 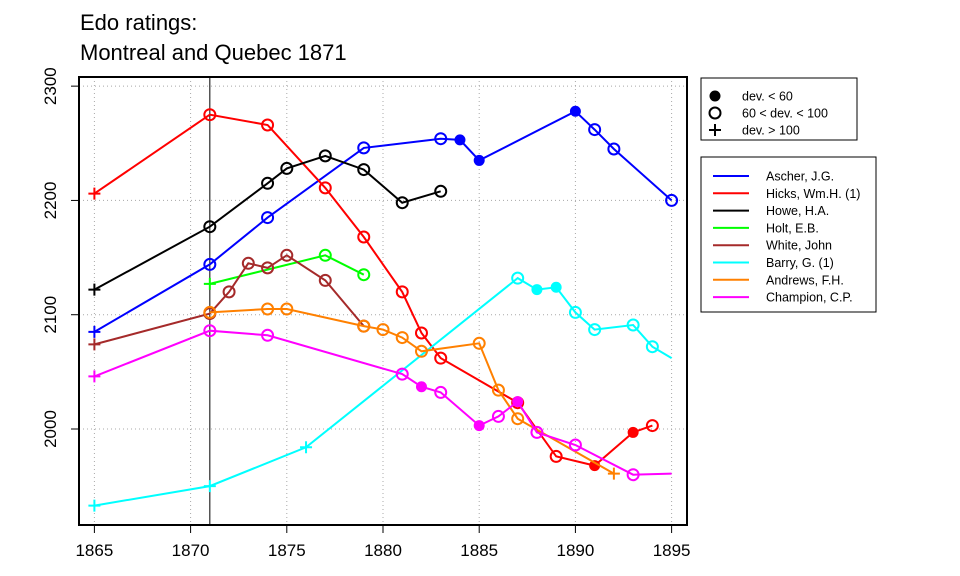 What do you see at coordinates (813, 194) in the screenshot?
I see `series-legend-label: Hicks, Wm.H. (1)` at bounding box center [813, 194].